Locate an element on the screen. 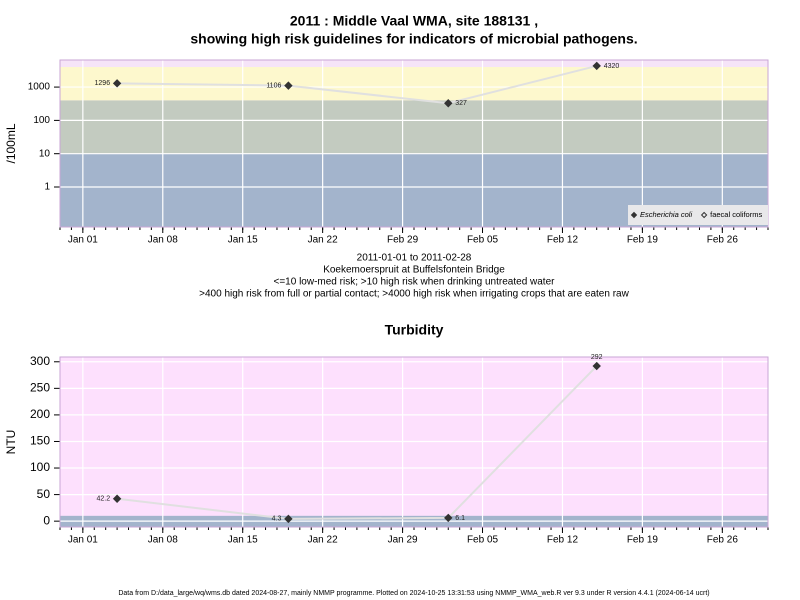  note: 2011-01-01 to 2011-02-28 is located at coordinates (414, 258).